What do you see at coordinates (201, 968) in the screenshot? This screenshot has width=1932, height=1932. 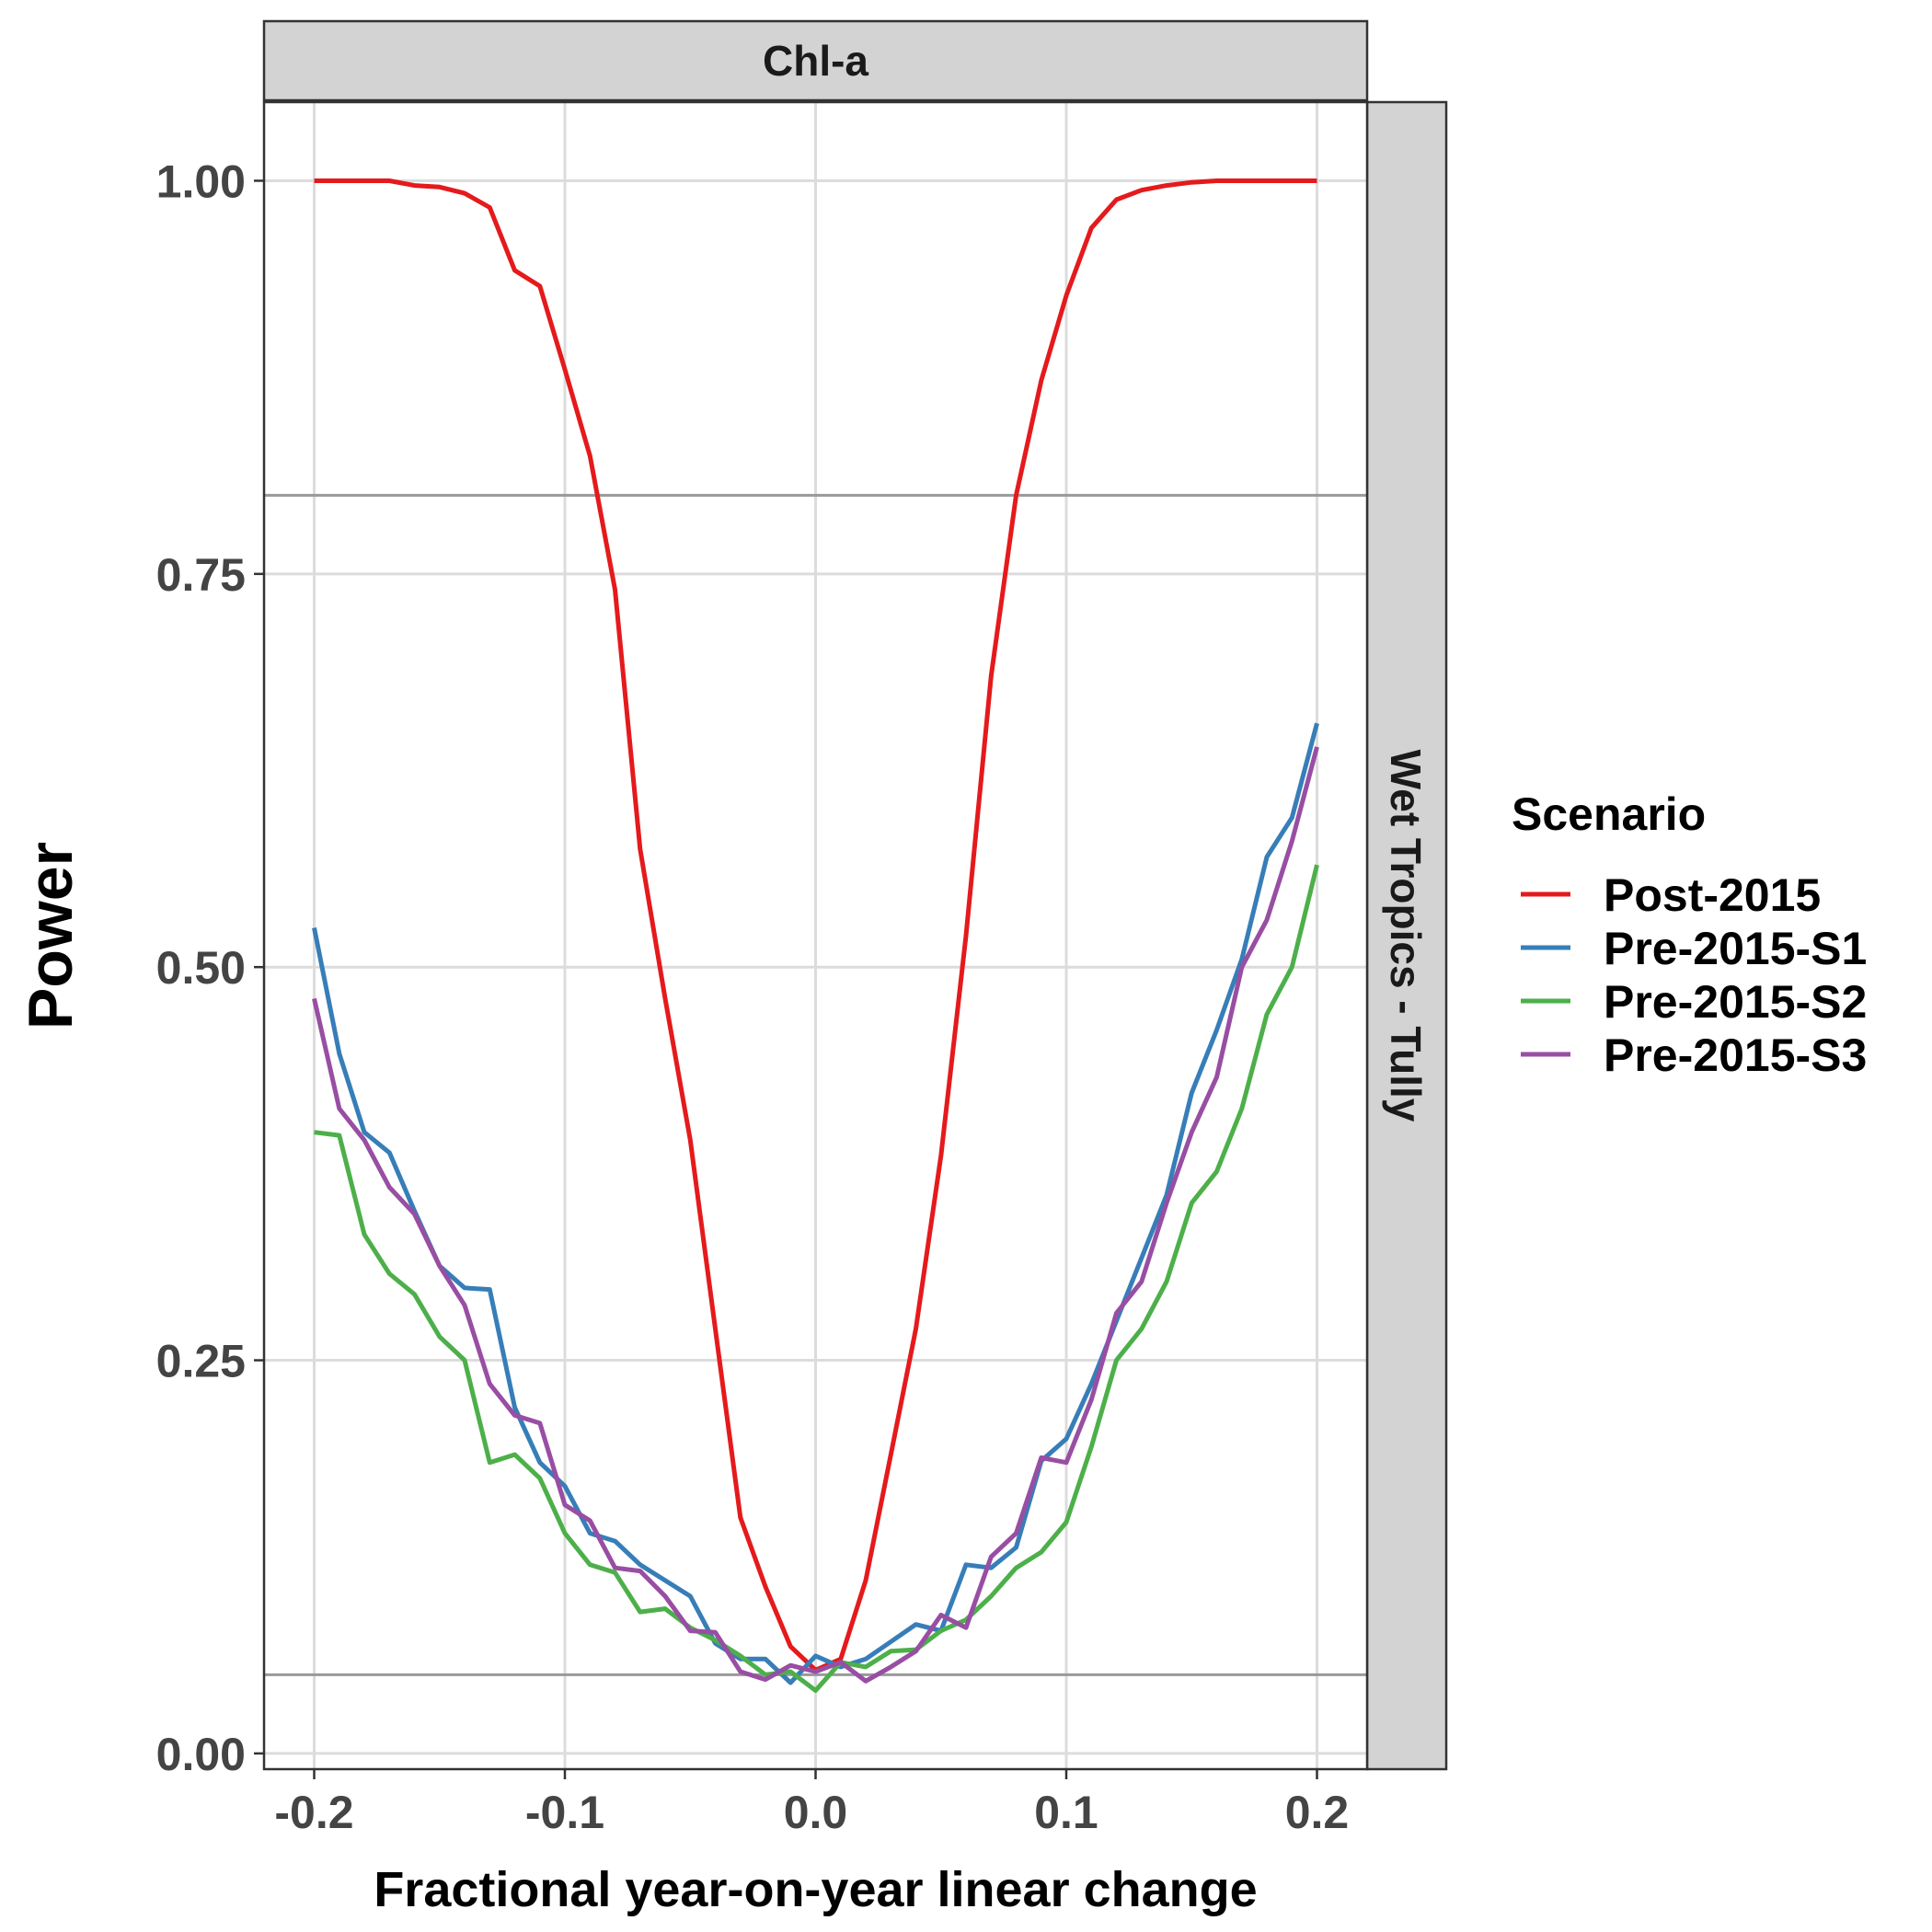 I see `y-tick-label: 0.50` at bounding box center [201, 968].